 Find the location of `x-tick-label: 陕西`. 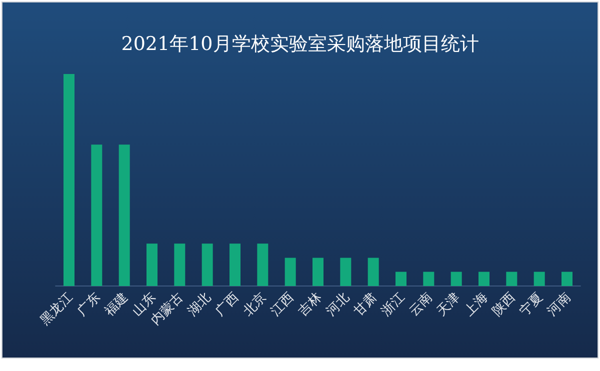

x-tick-label: 陕西 is located at coordinates (504, 305).